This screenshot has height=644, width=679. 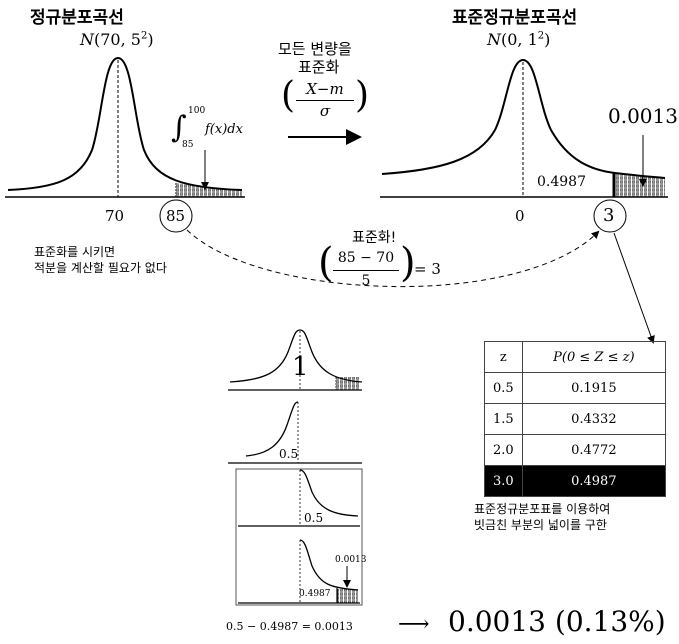 I want to click on mini-diagram-tail, so click(x=299, y=571).